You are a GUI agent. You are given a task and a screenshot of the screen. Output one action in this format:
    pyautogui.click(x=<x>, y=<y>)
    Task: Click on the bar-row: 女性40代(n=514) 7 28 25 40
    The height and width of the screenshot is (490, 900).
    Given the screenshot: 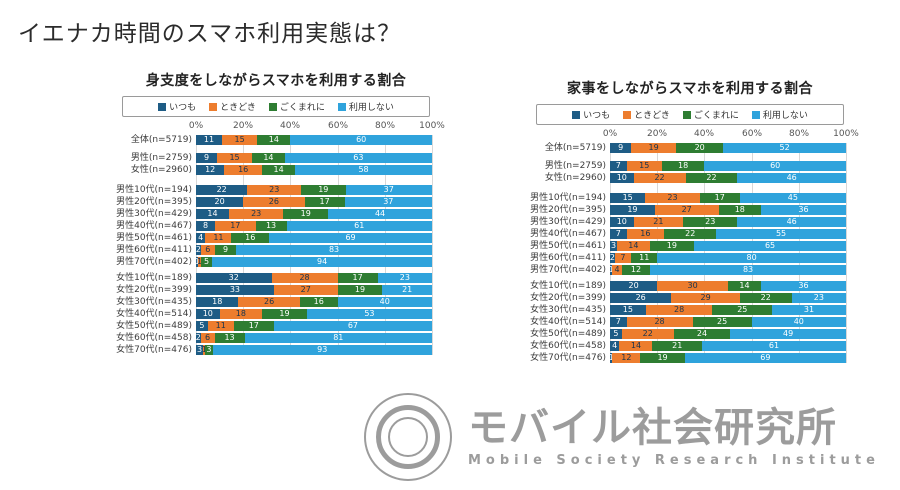 What is the action you would take?
    pyautogui.click(x=688, y=322)
    